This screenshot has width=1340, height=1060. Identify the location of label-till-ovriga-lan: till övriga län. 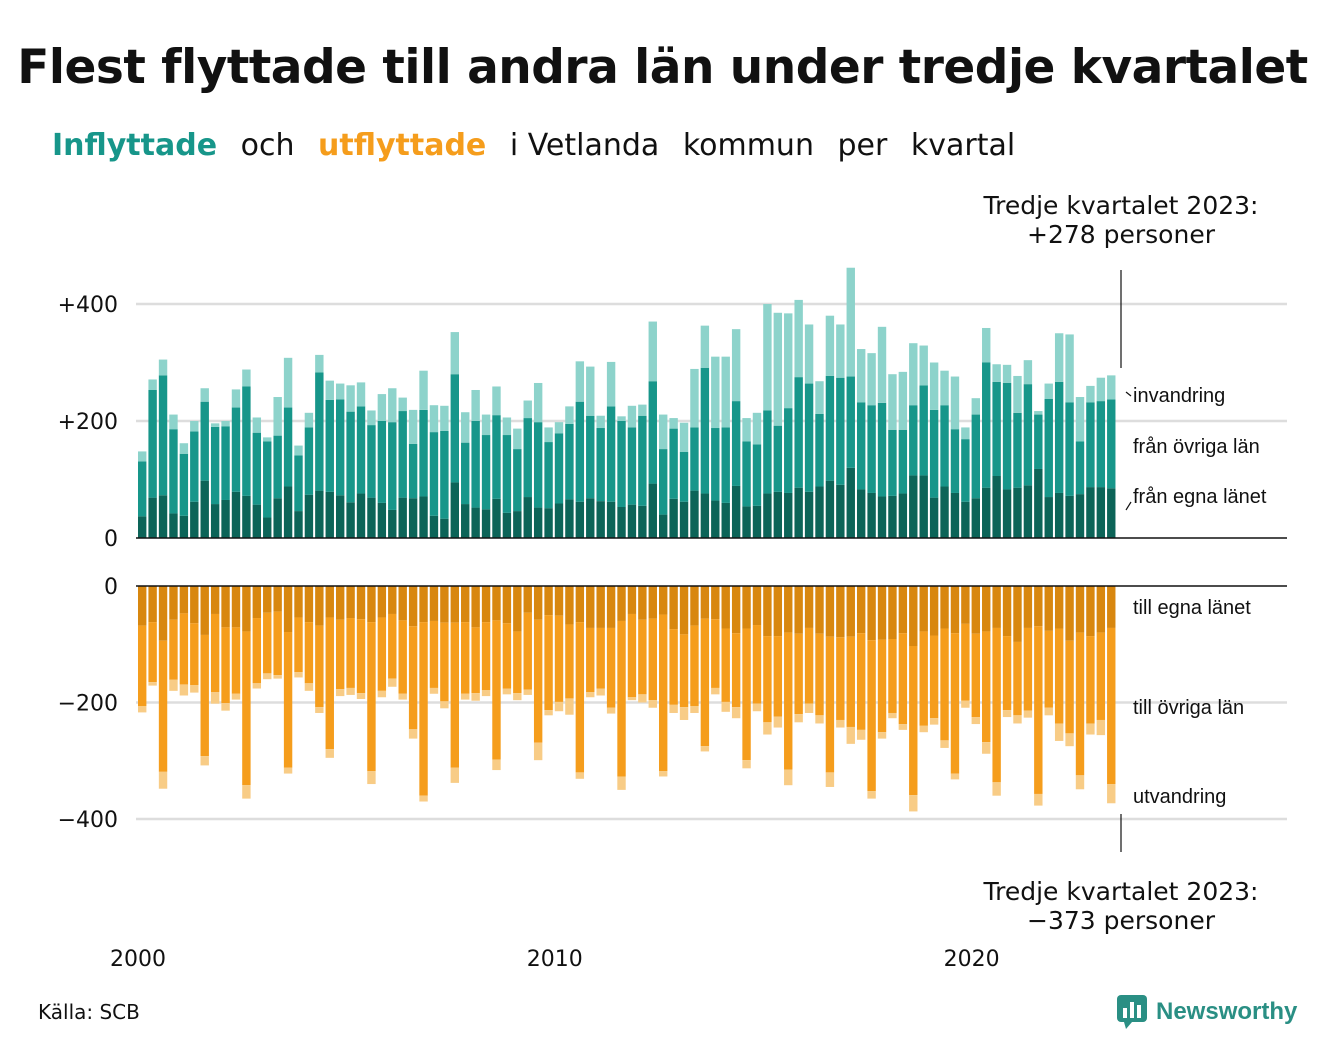
(1188, 708).